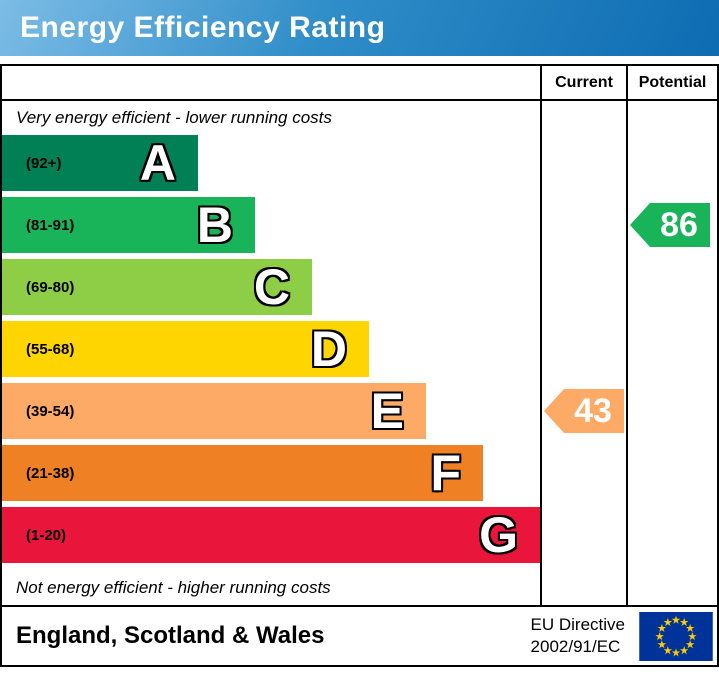  What do you see at coordinates (50, 349) in the screenshot?
I see `band-range-label: (55-68)` at bounding box center [50, 349].